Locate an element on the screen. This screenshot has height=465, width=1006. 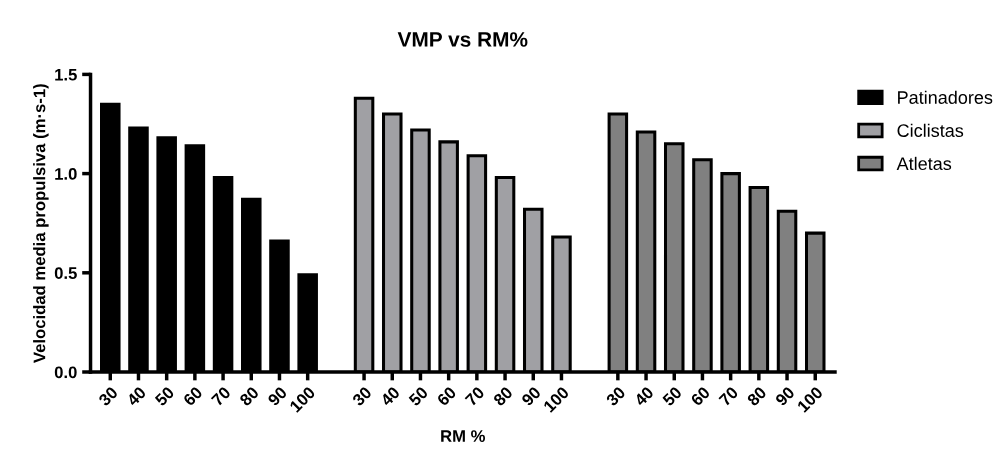
legend-label: Ciclistas is located at coordinates (930, 130).